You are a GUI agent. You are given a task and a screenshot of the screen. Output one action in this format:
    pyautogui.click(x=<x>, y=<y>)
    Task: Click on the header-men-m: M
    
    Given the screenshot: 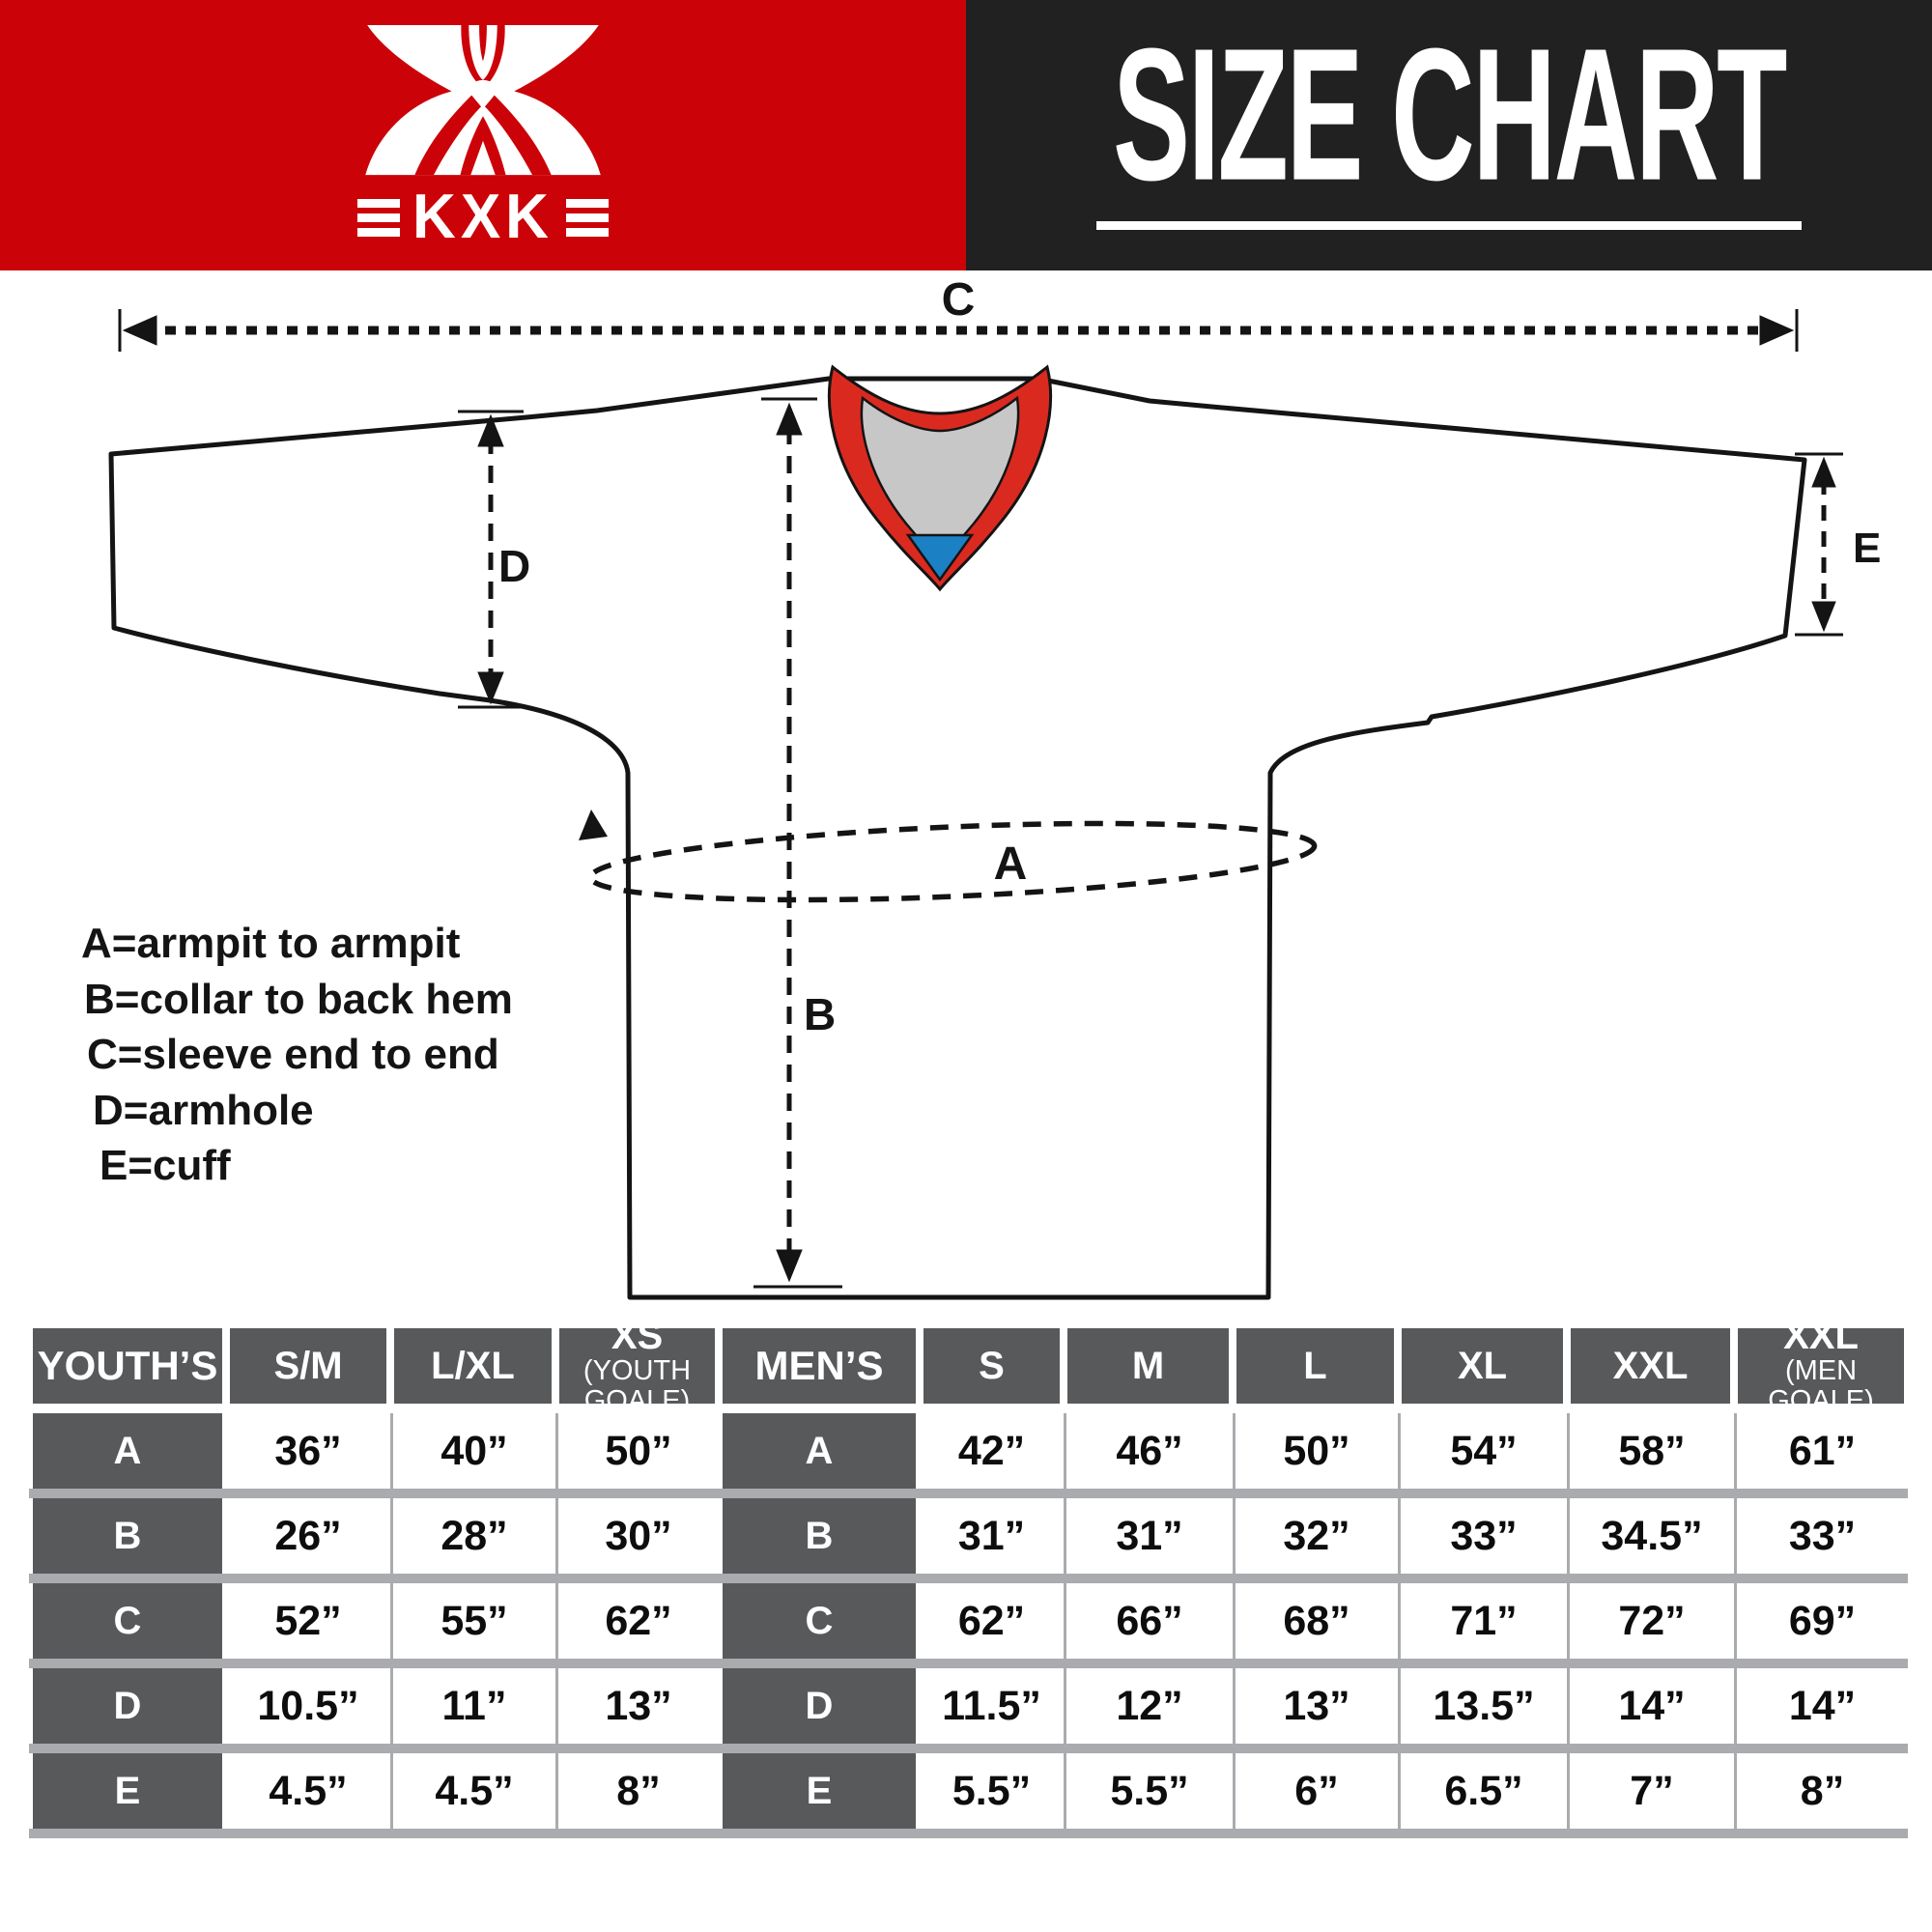 What is the action you would take?
    pyautogui.click(x=1148, y=1366)
    